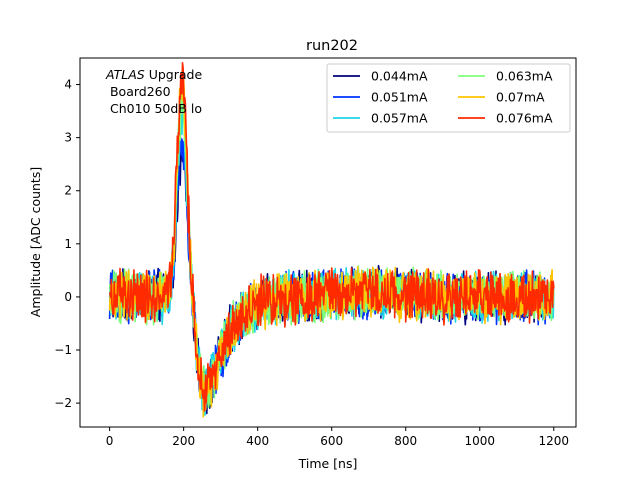 The width and height of the screenshot is (640, 480). Describe the element at coordinates (35, 242) in the screenshot. I see `y-axis-label: Amplitude [ADC counts]` at that location.